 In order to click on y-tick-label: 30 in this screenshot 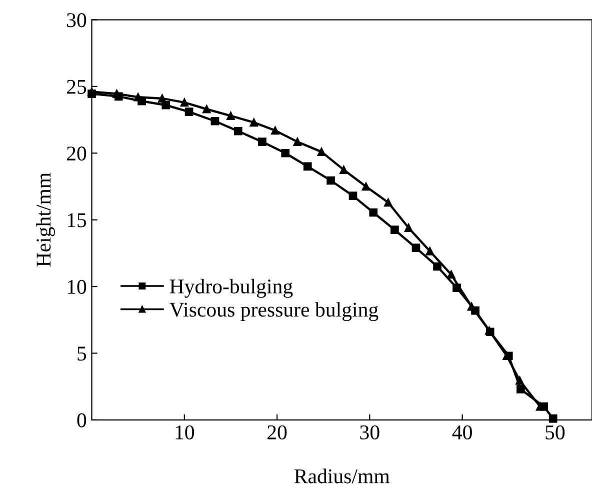, I will do `click(76, 20)`.